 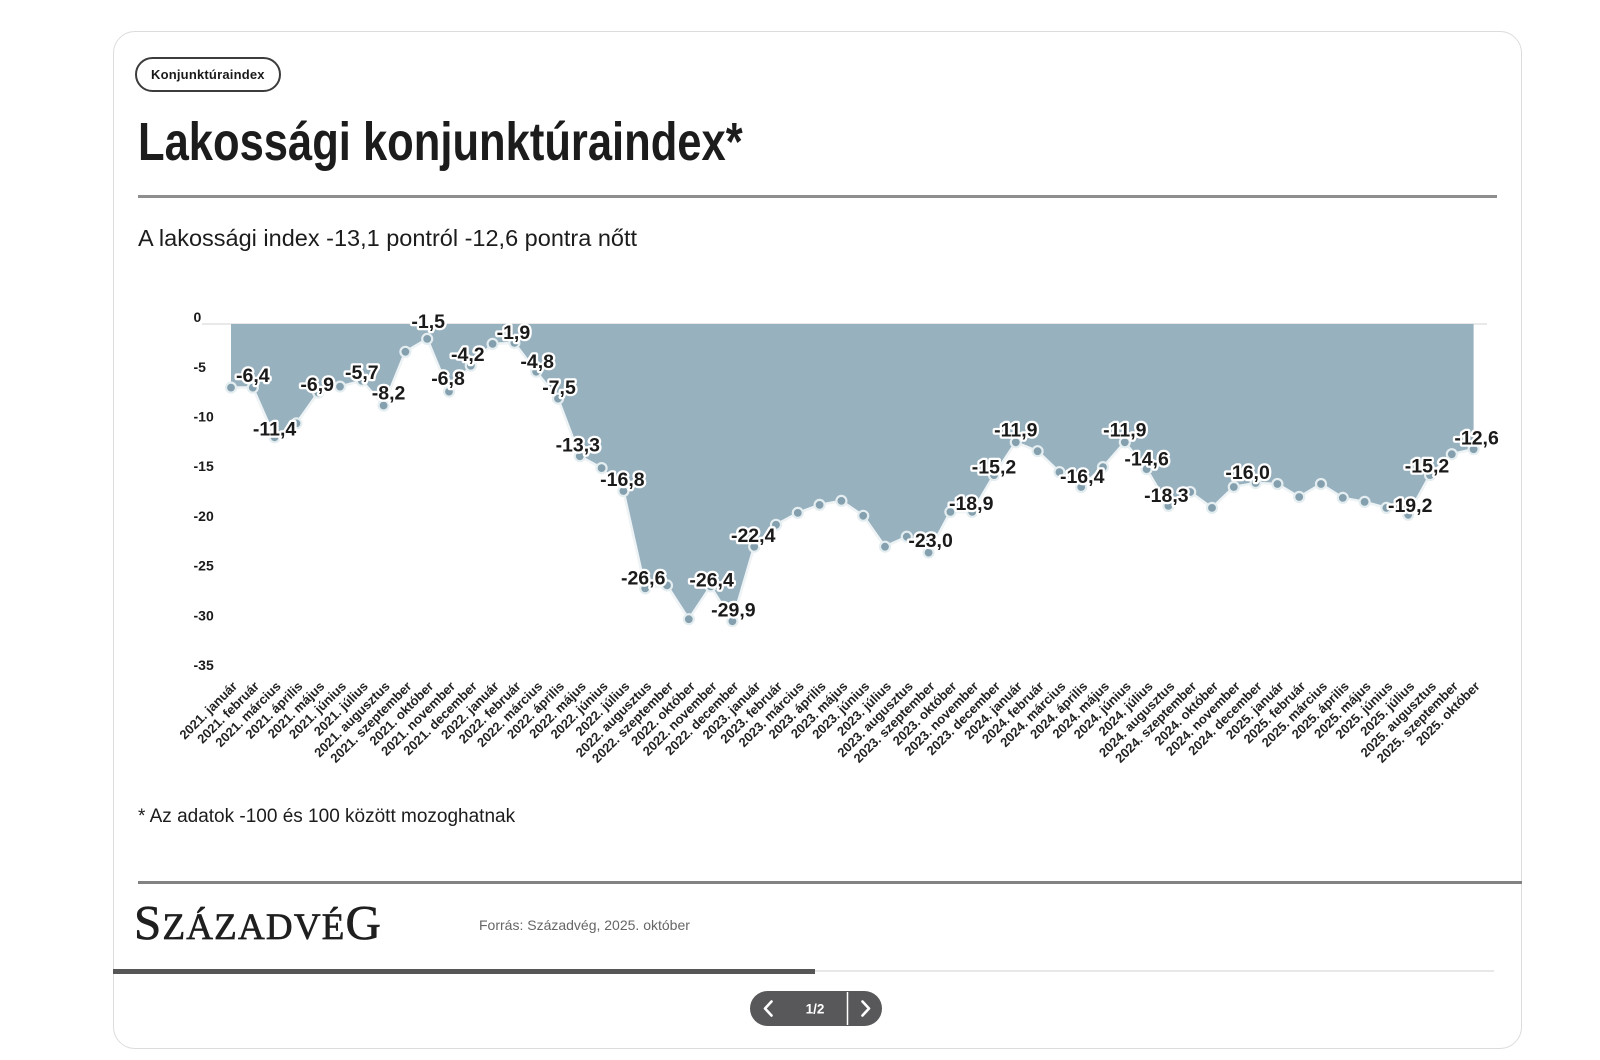 What do you see at coordinates (711, 581) in the screenshot?
I see `svg-text: -26,4` at bounding box center [711, 581].